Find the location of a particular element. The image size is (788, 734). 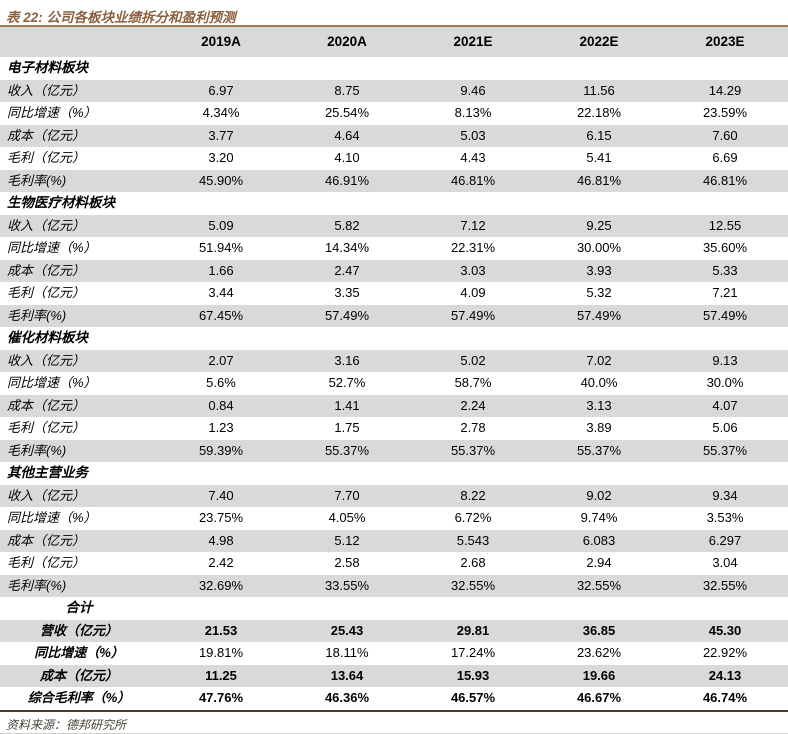

cell-value: 7.02 is located at coordinates (599, 360).